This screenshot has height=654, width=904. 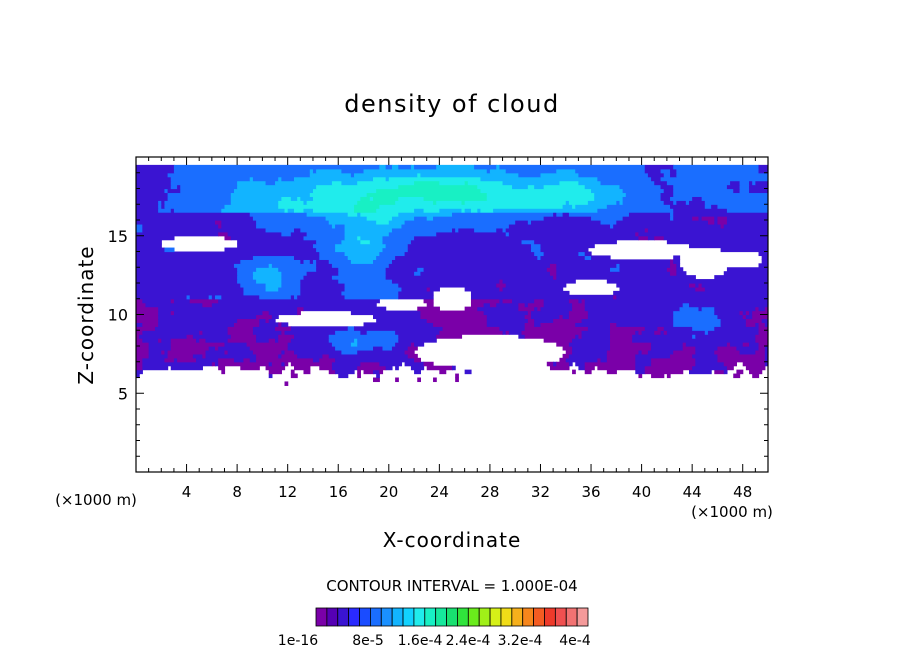 What do you see at coordinates (742, 492) in the screenshot?
I see `x-tick-label: 48` at bounding box center [742, 492].